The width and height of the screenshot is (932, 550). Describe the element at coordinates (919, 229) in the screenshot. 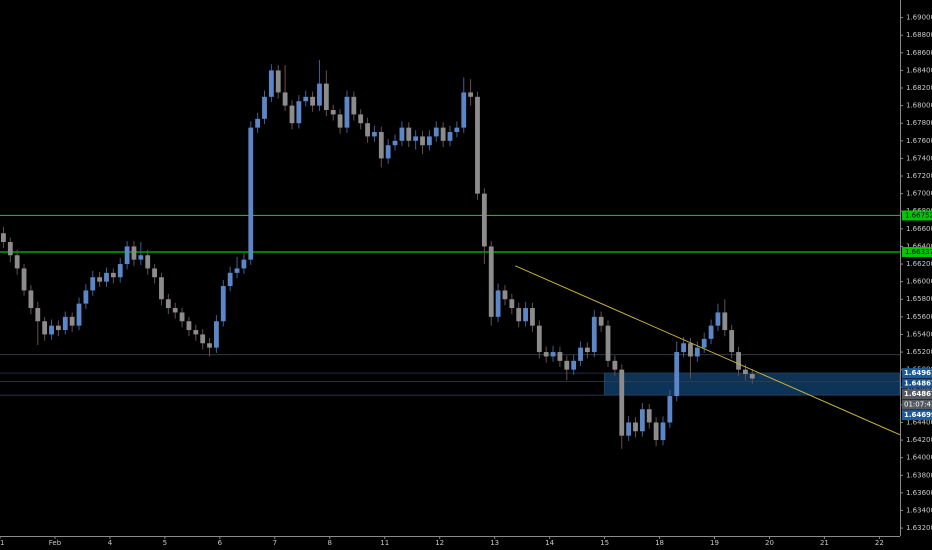

I see `y-tick-label: 1.66600` at that location.